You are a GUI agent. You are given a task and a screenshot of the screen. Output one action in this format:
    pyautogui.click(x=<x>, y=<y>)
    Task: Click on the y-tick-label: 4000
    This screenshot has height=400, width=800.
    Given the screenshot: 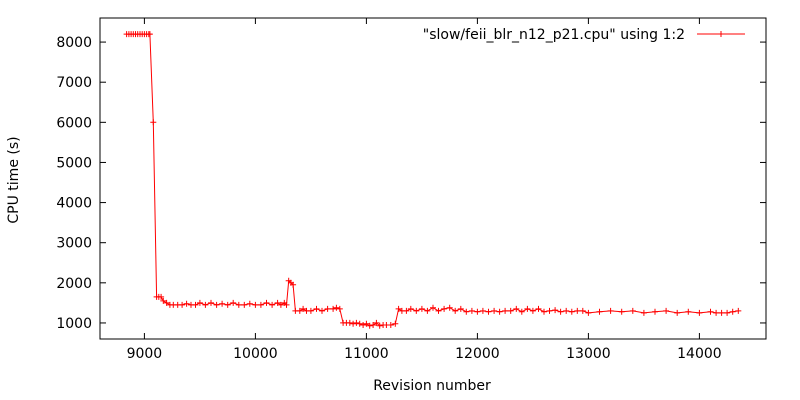 What is the action you would take?
    pyautogui.click(x=74, y=204)
    